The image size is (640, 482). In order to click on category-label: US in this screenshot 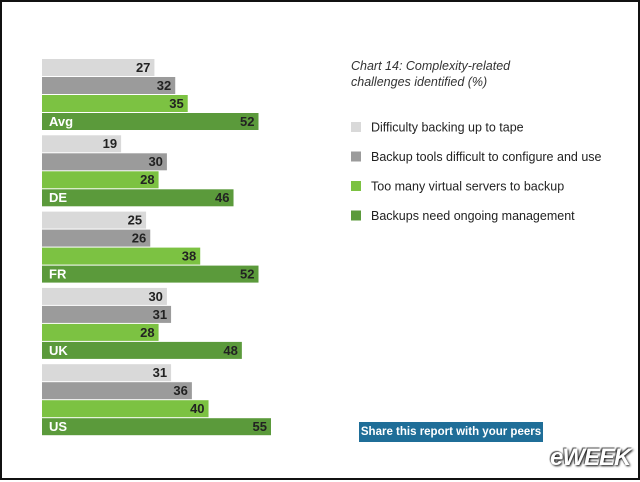, I will do `click(58, 426)`.